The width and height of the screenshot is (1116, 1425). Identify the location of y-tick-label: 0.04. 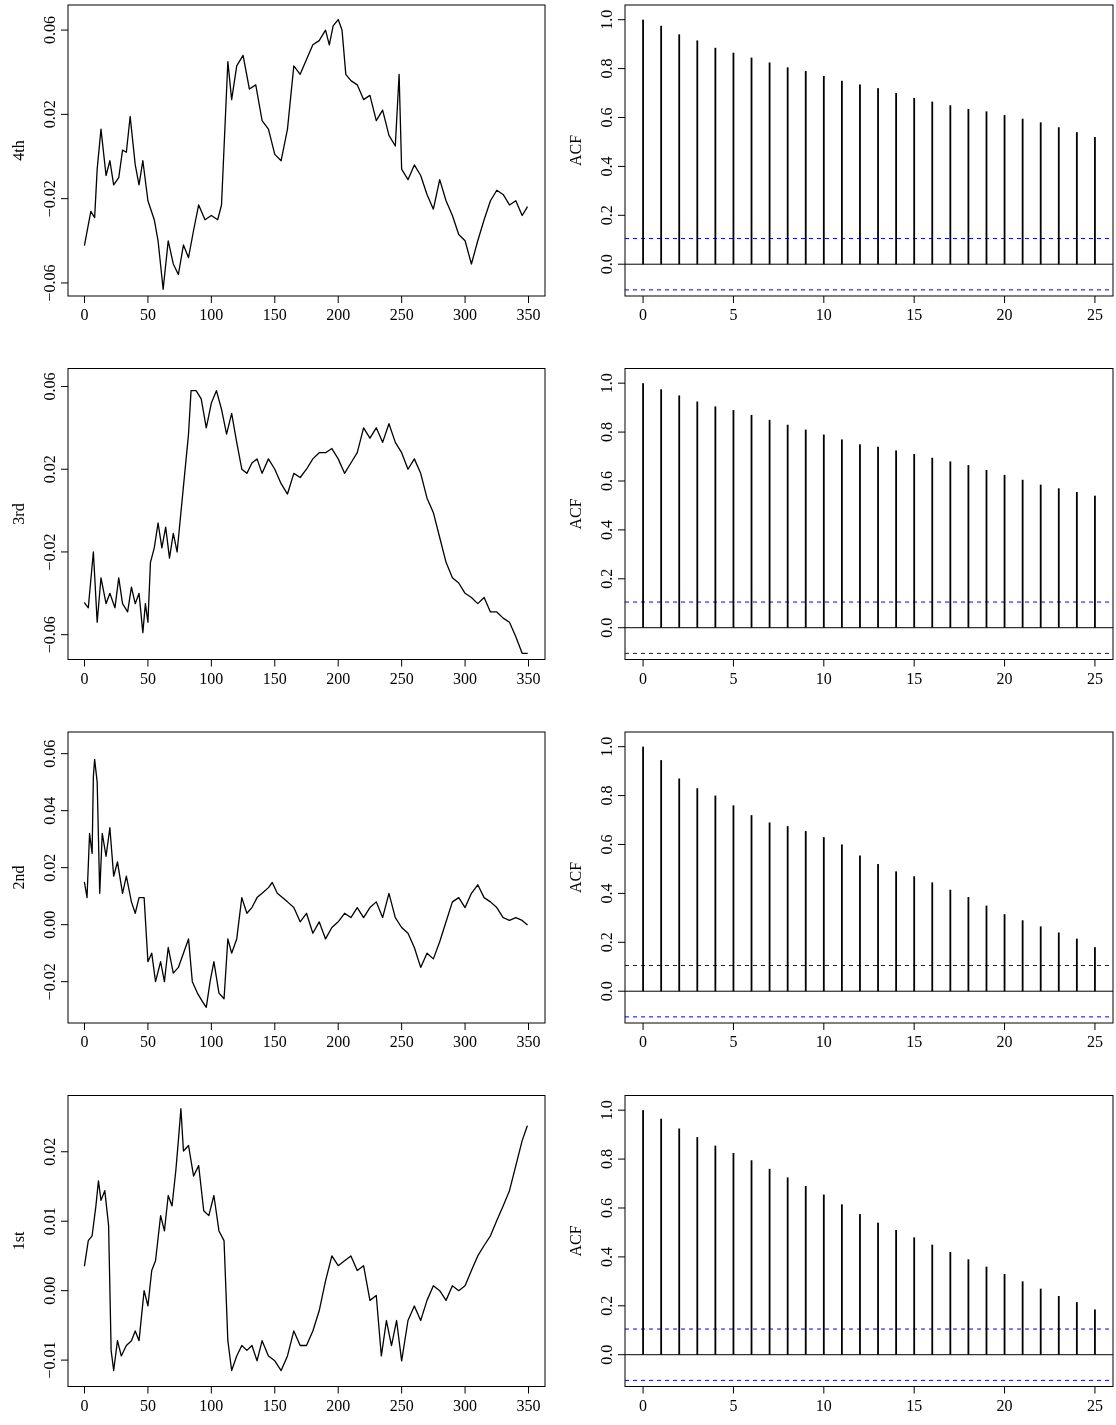
(49, 810).